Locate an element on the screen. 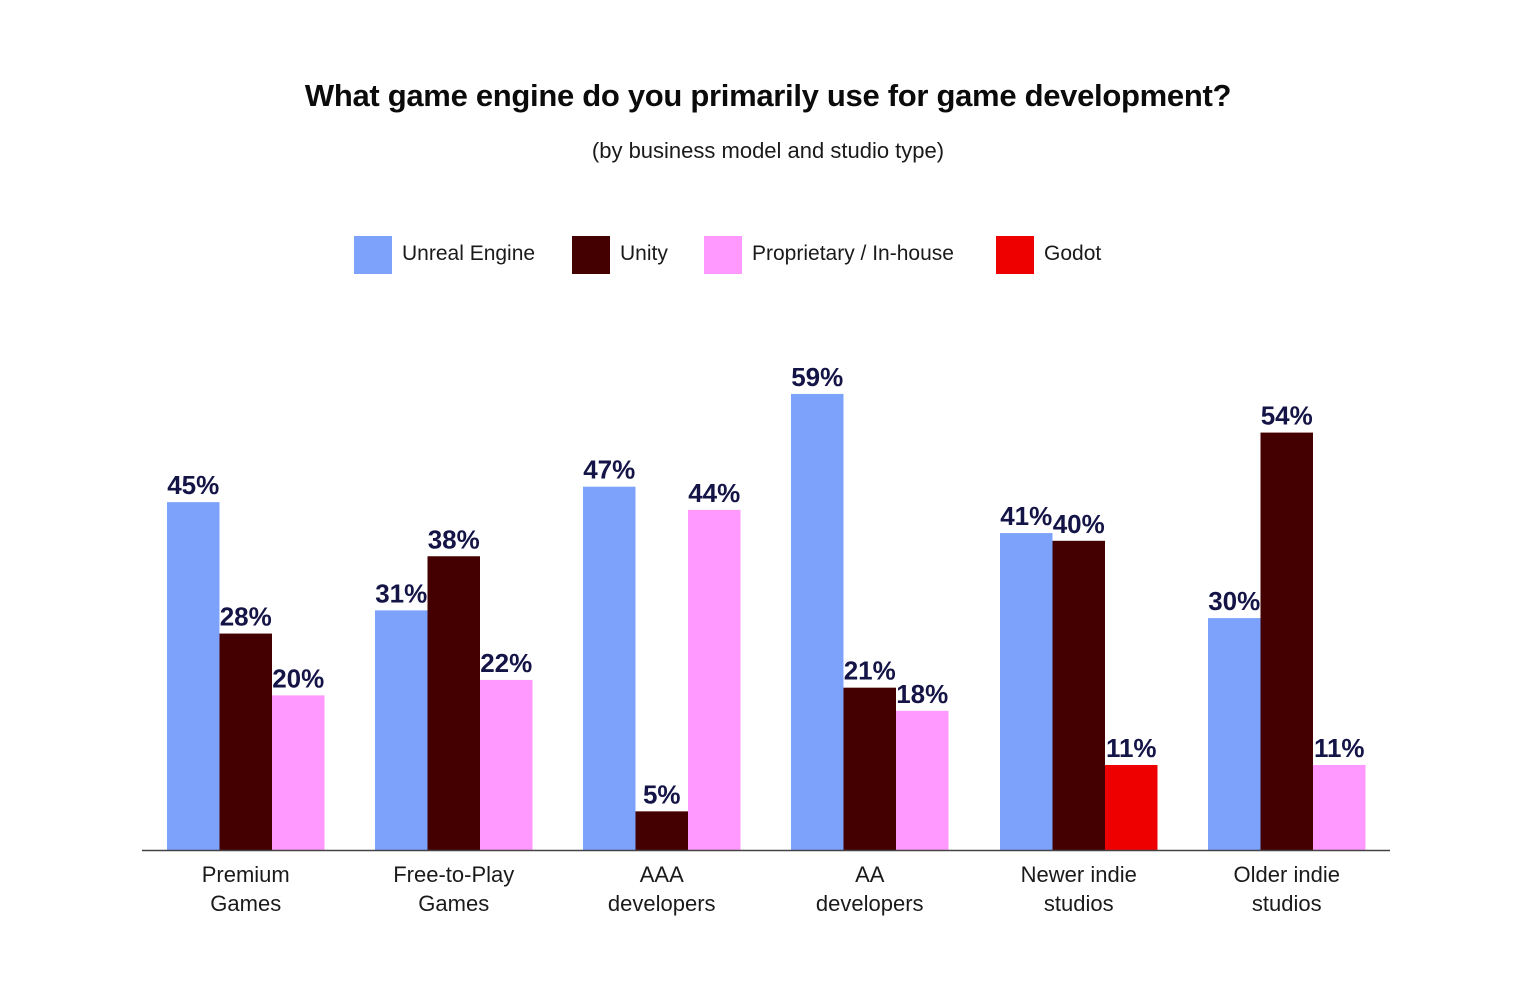 This screenshot has width=1536, height=994. bar-premium-unreal is located at coordinates (193, 676).